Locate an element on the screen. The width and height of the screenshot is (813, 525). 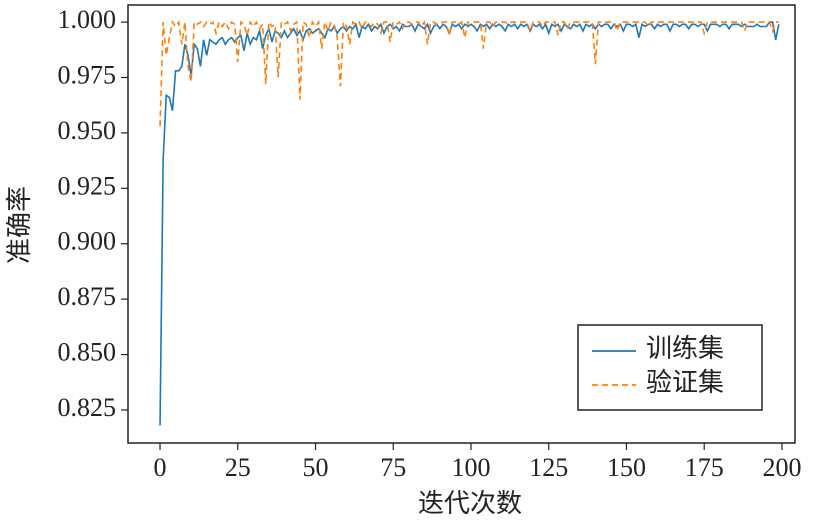
y-axis-title: 准确率 is located at coordinates (19, 225).